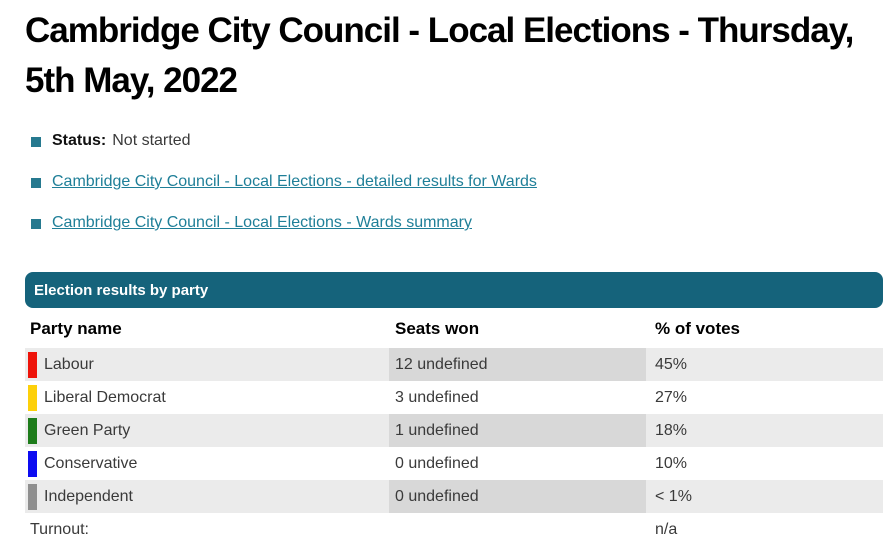 Image resolution: width=887 pixels, height=560 pixels. Describe the element at coordinates (91, 463) in the screenshot. I see `party-name: Conservative` at that location.